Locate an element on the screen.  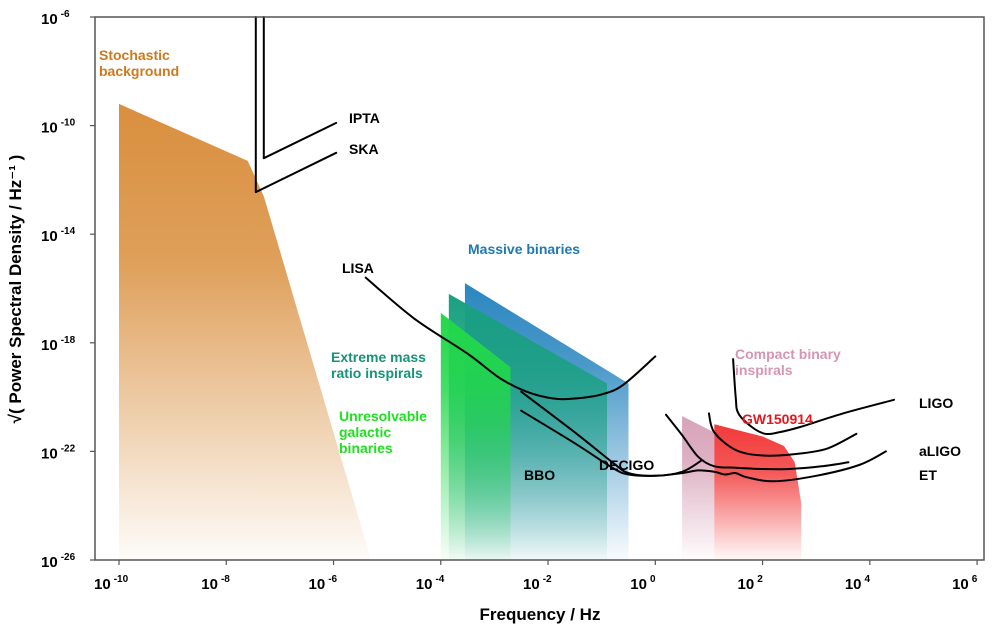
curve-lisa is located at coordinates (510, 338).